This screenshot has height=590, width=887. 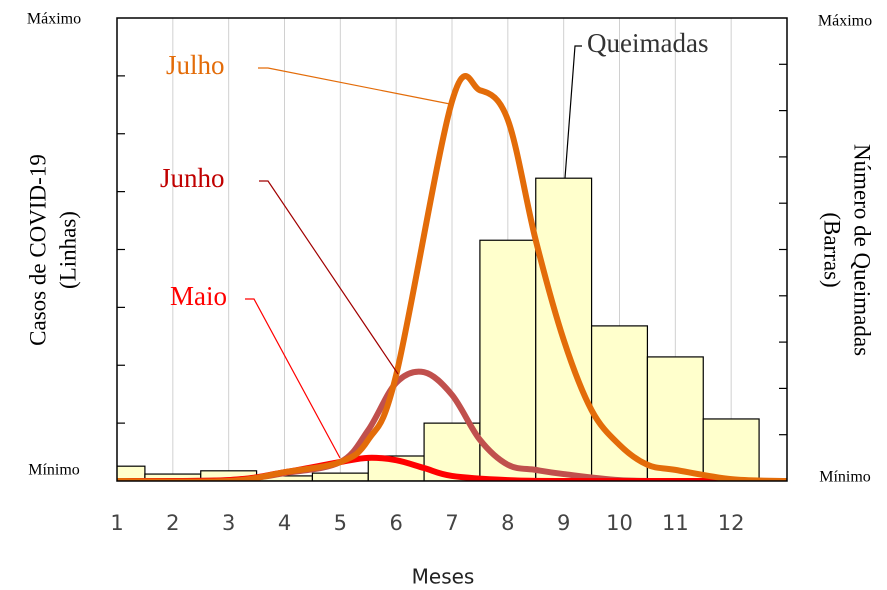 What do you see at coordinates (845, 21) in the screenshot?
I see `y2-tick-label: Máximo` at bounding box center [845, 21].